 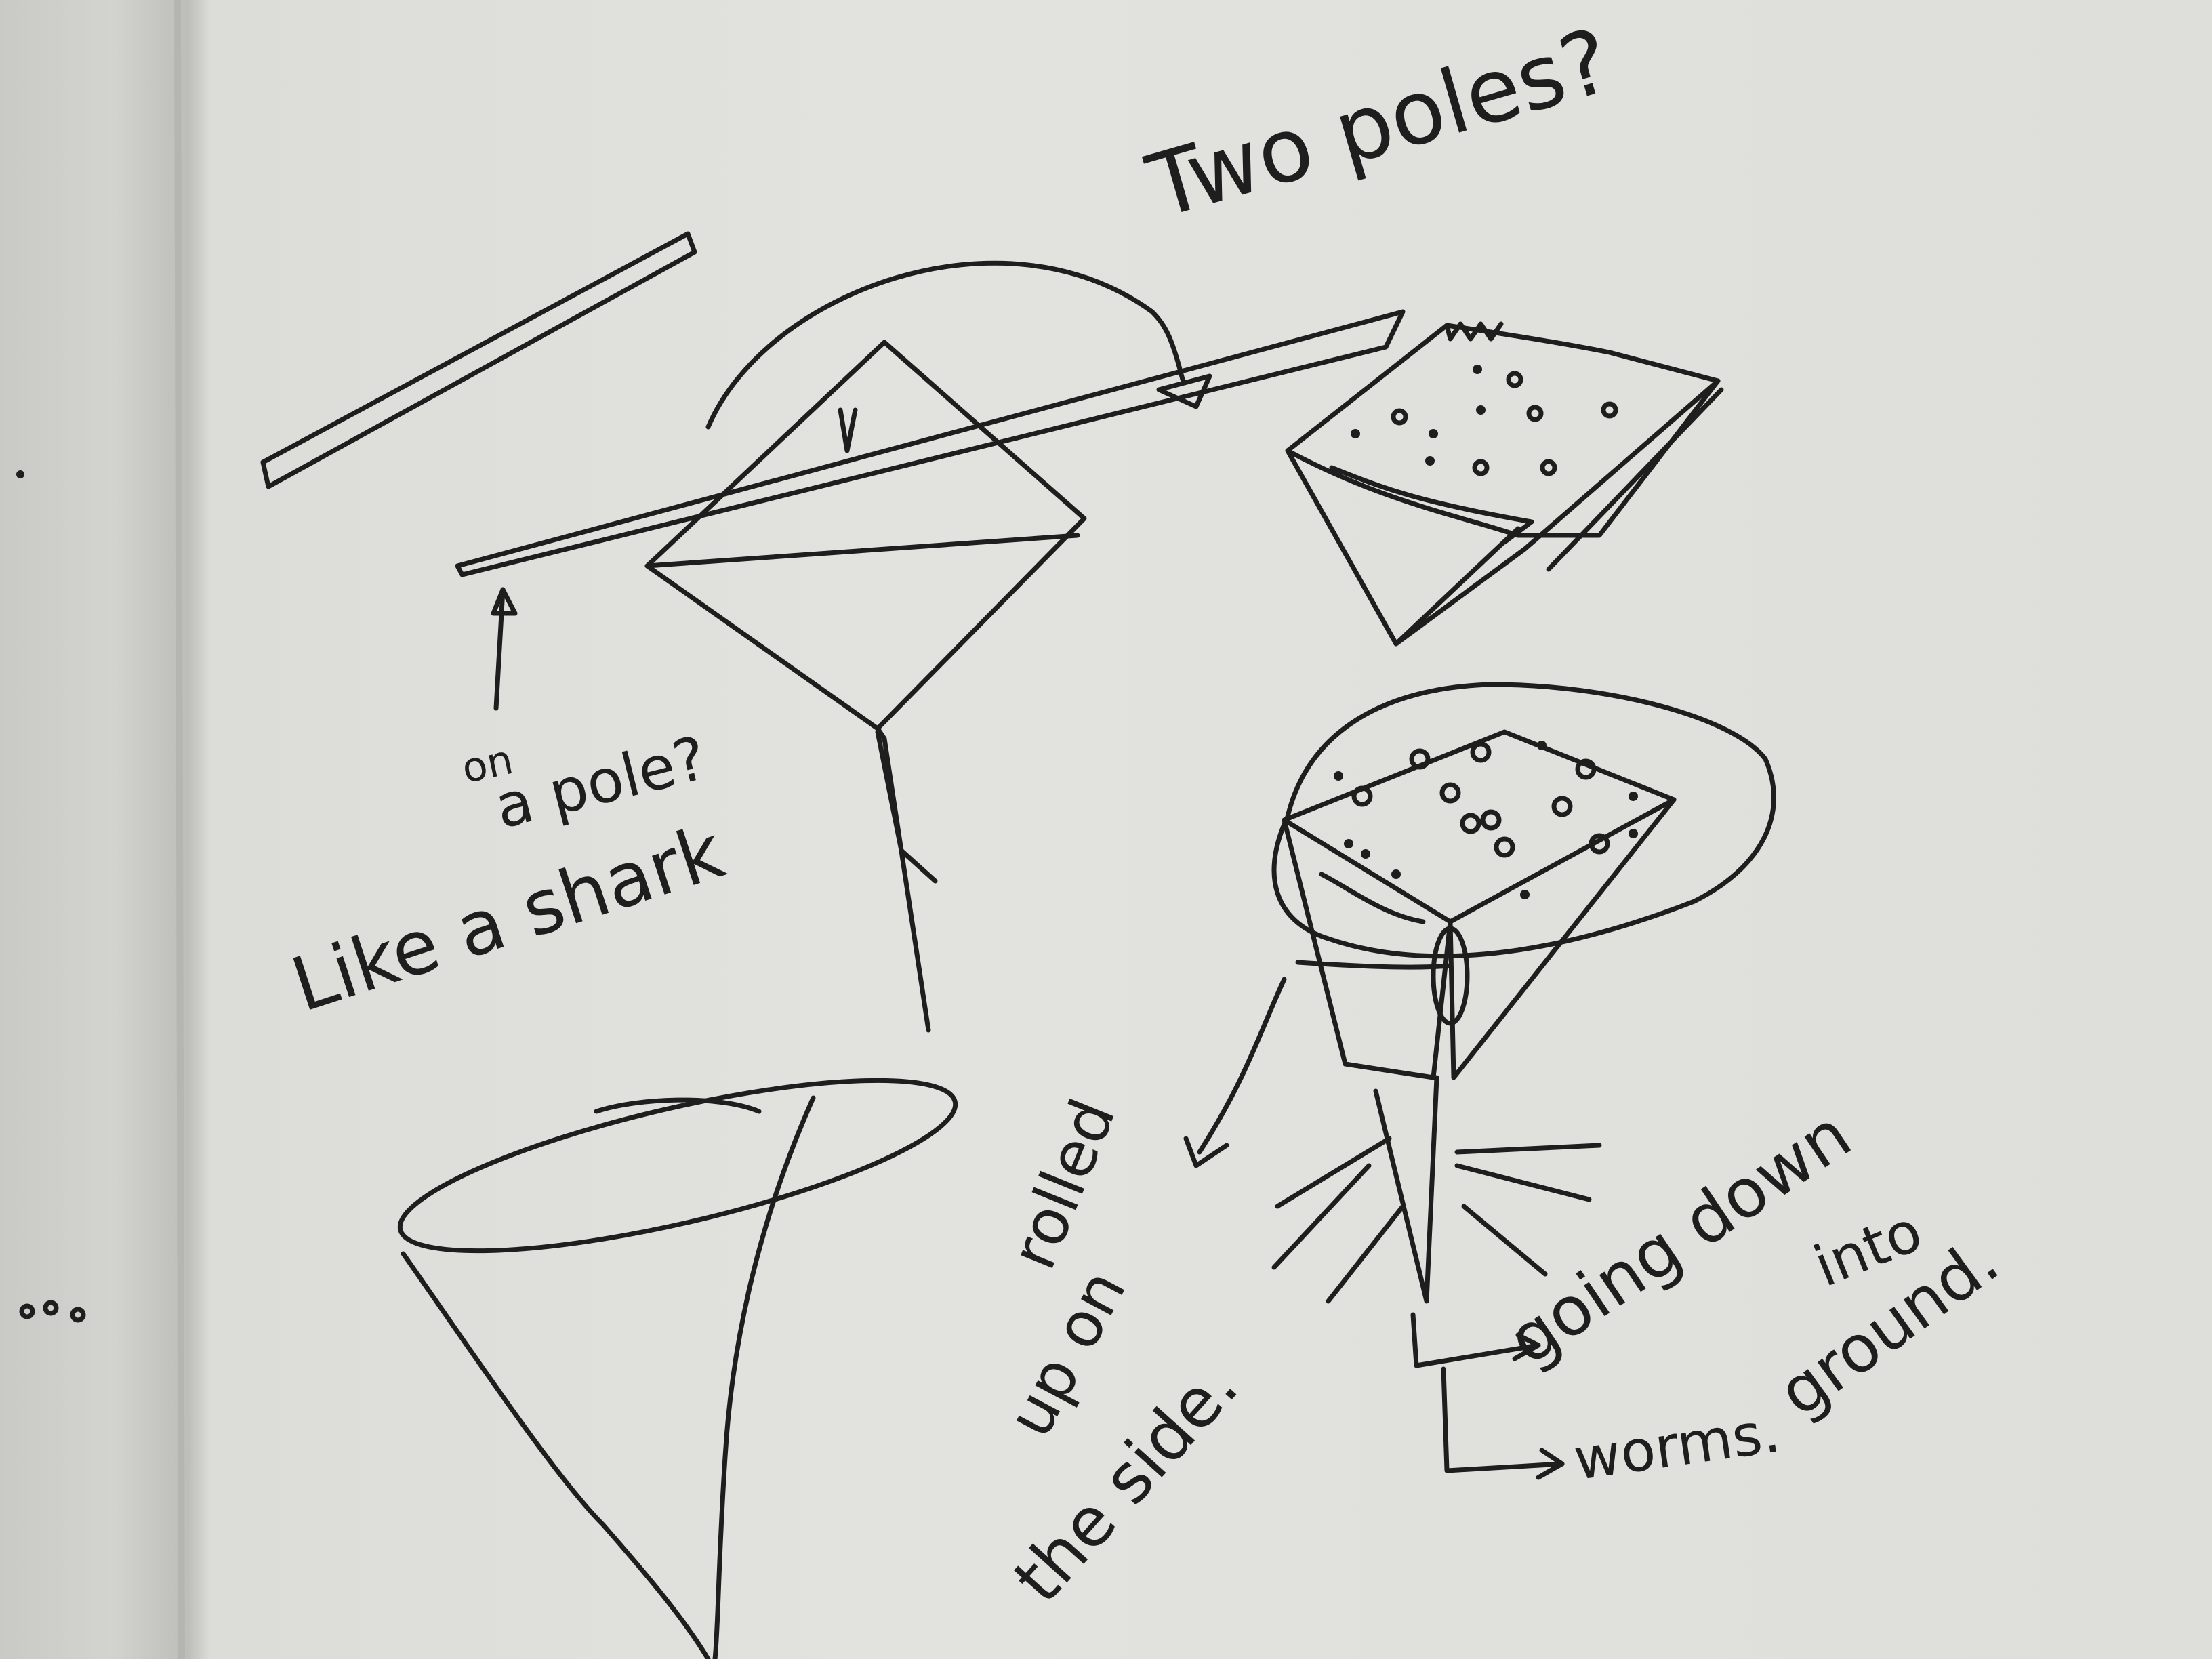 I want to click on margin-mark, so click(x=51, y=897).